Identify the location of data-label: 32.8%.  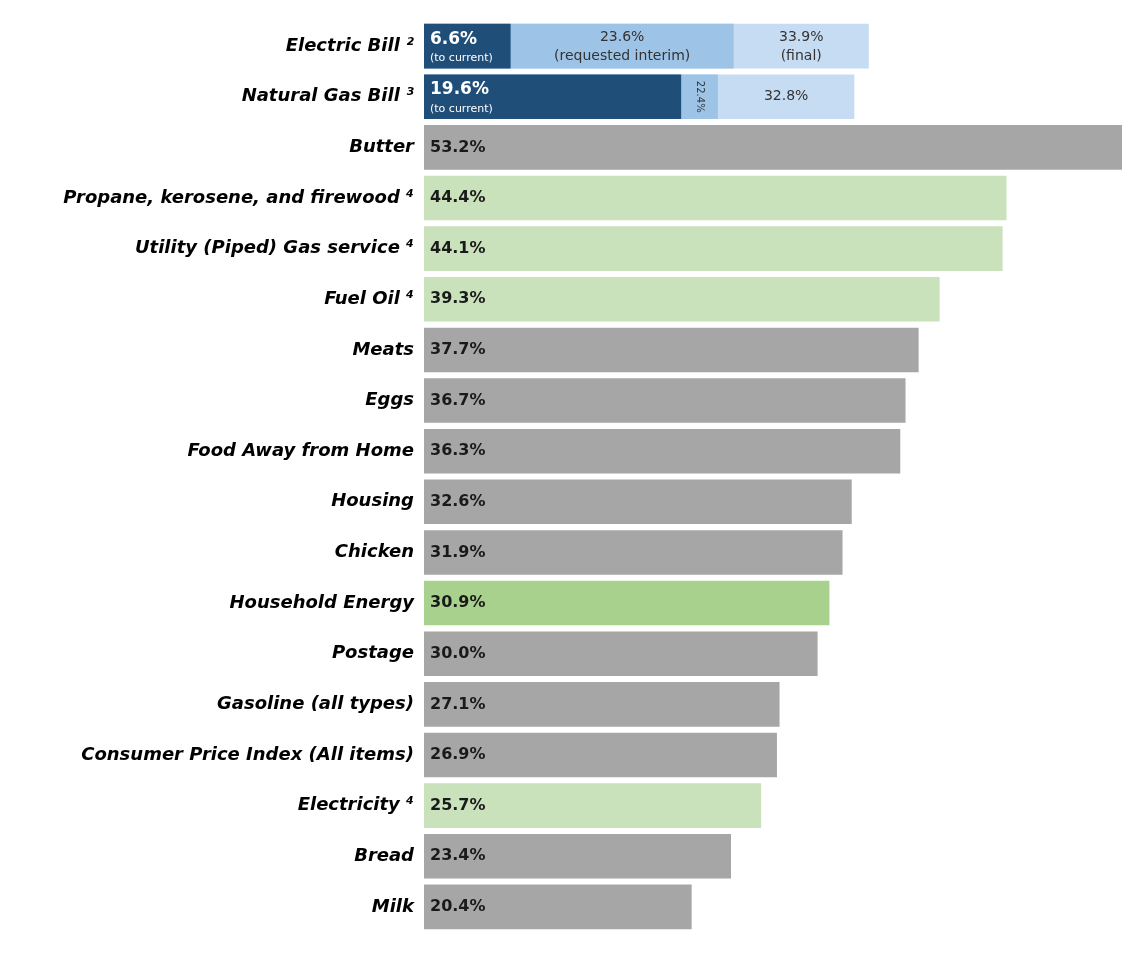
(786, 95).